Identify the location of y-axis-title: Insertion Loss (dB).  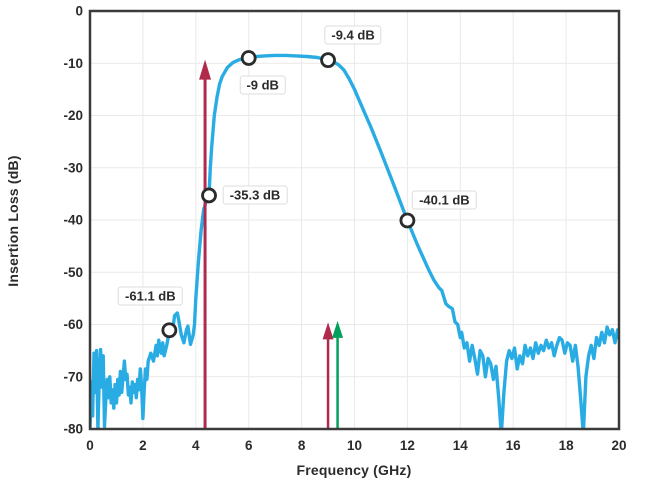
(13, 221).